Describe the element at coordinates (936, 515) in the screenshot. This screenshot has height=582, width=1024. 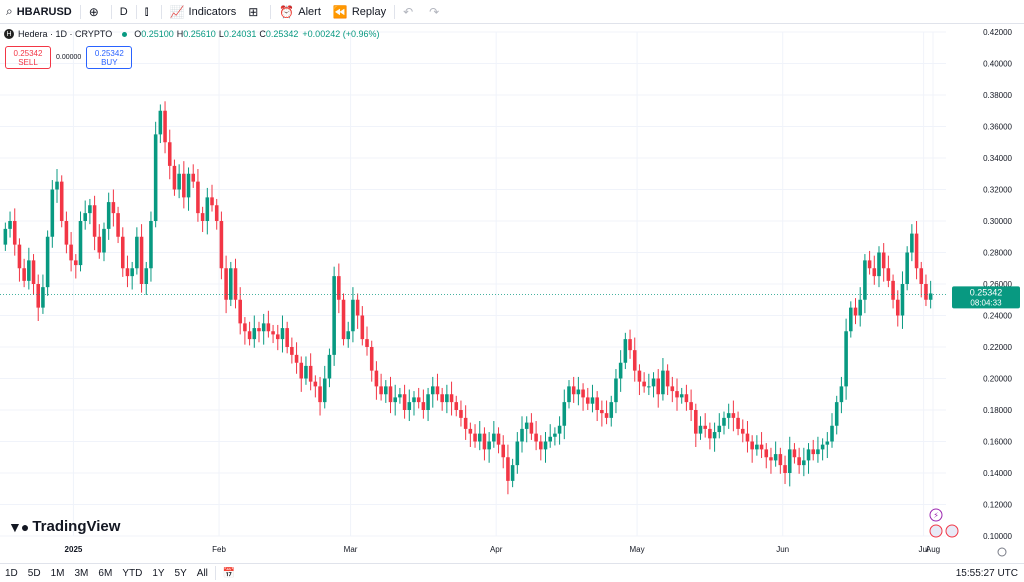
I see `lightning-event-icon` at that location.